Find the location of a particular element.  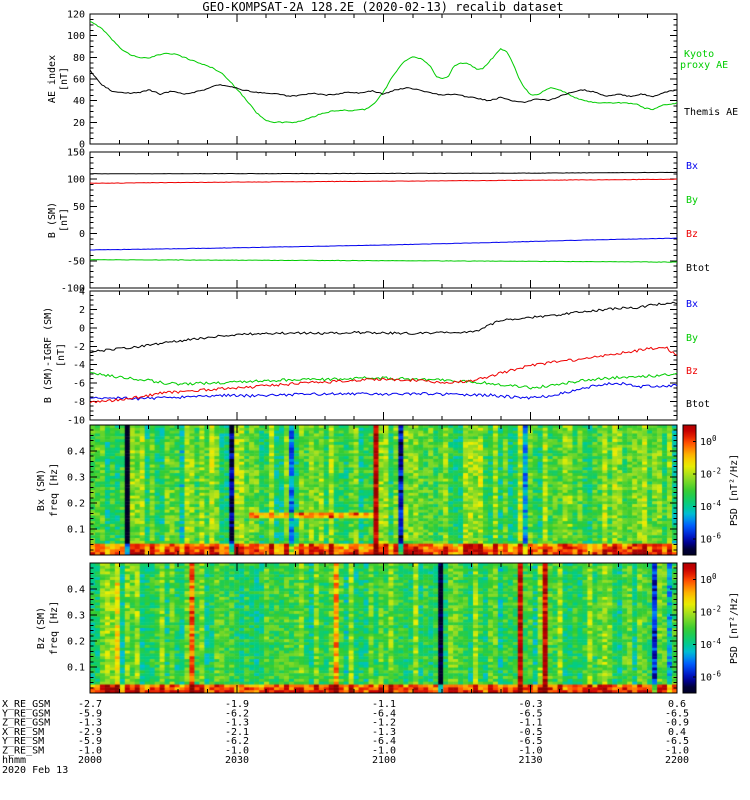

y-tick-label: 60 is located at coordinates (79, 80).